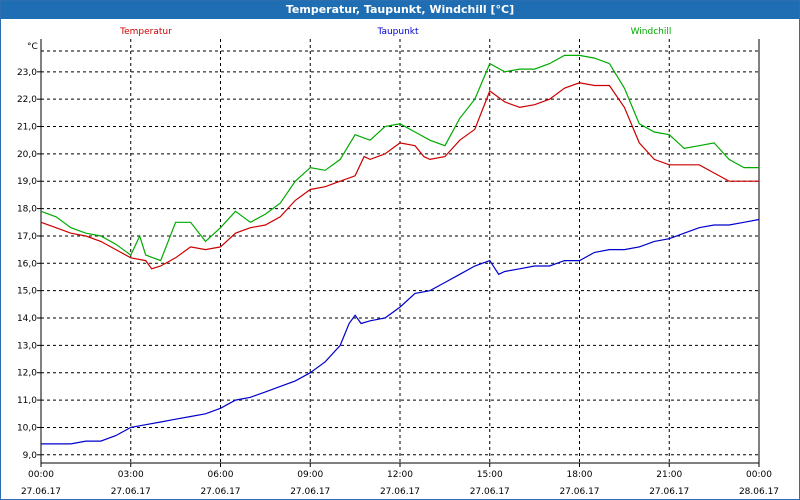 This screenshot has height=500, width=800. I want to click on x-tick-time: 21:00, so click(669, 475).